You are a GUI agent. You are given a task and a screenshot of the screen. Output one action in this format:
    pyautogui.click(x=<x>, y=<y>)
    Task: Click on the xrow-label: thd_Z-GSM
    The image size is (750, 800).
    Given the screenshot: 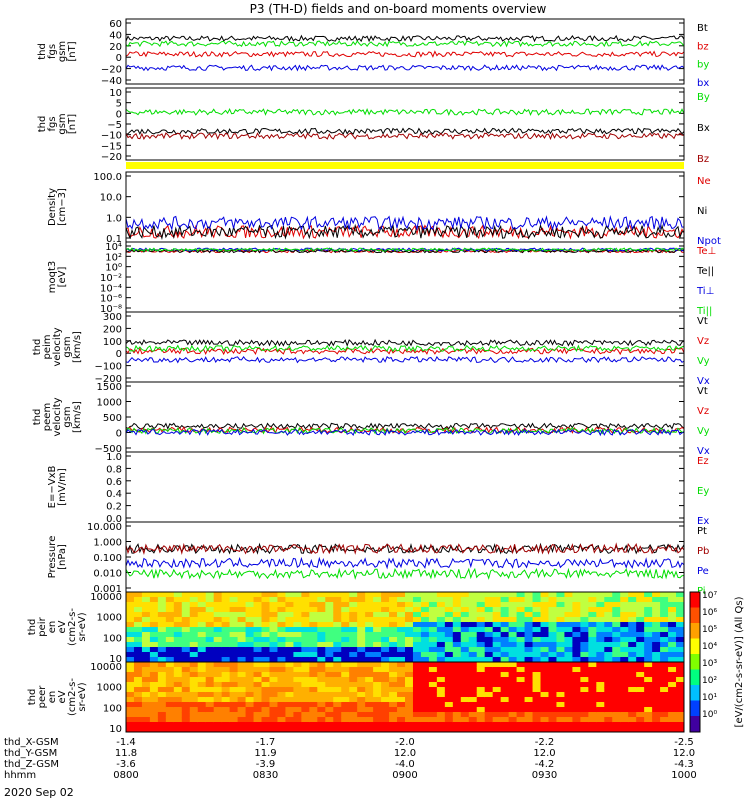 What is the action you would take?
    pyautogui.click(x=31, y=764)
    